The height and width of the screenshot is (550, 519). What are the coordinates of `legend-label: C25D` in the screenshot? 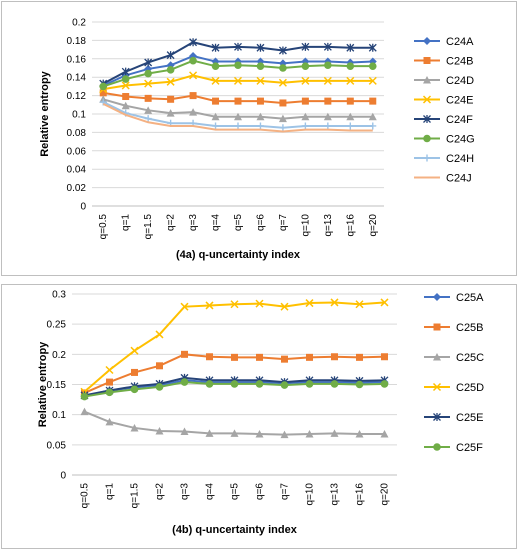 It's located at (470, 388).